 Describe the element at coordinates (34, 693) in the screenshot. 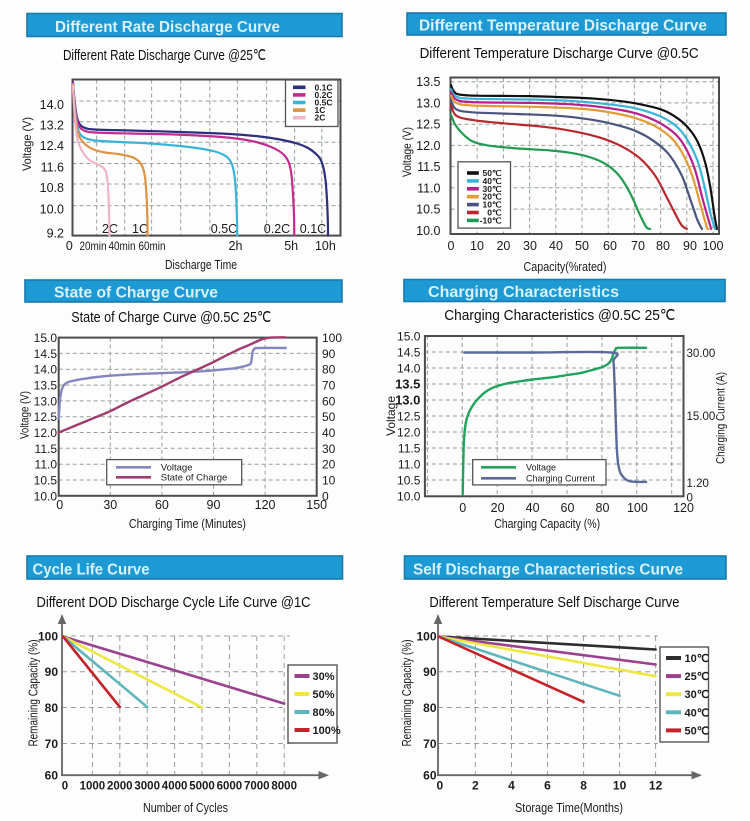

I see `svg-text: Remaining Capacity (%)` at that location.